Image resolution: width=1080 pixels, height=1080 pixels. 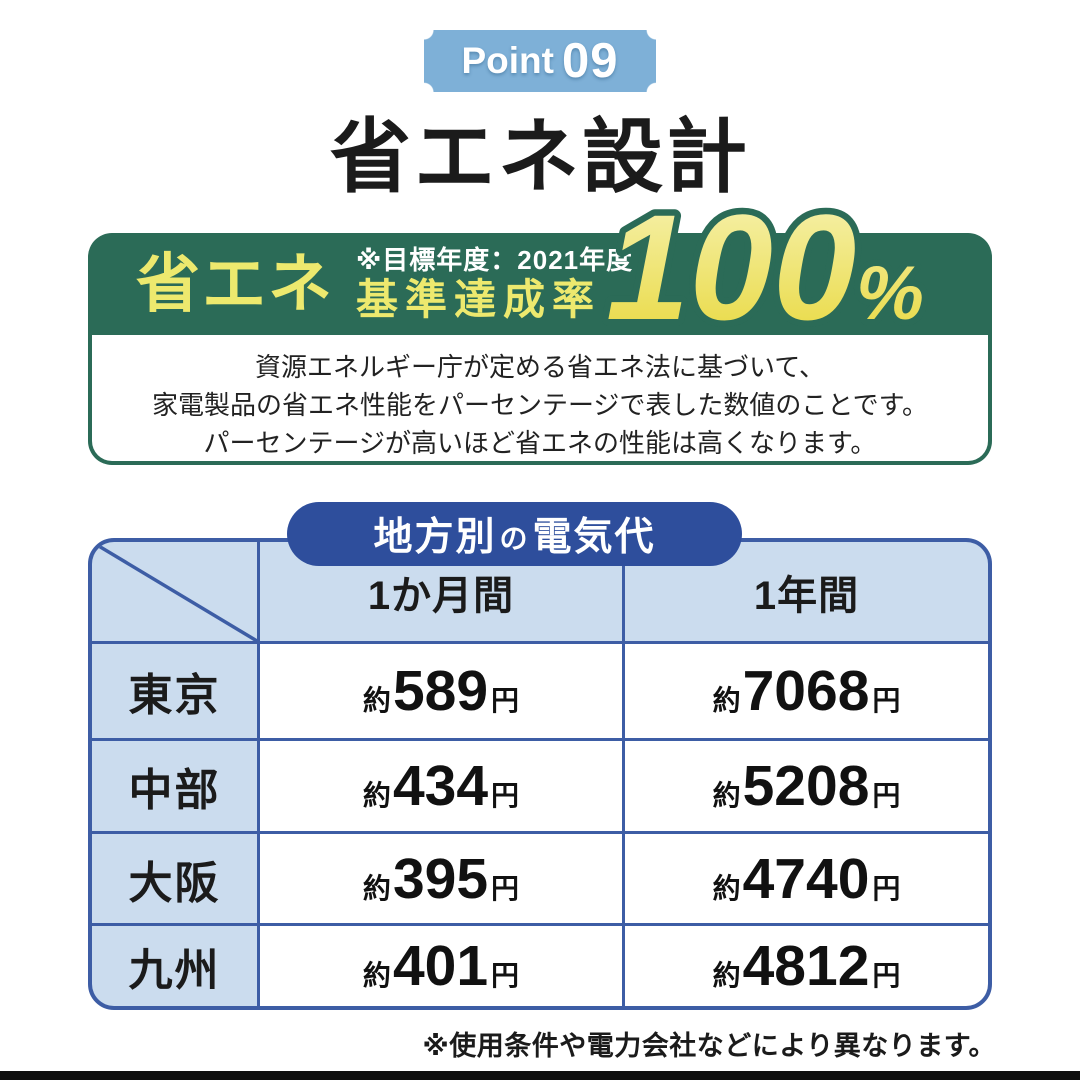 I want to click on price: 約 7068 円, so click(x=806, y=691).